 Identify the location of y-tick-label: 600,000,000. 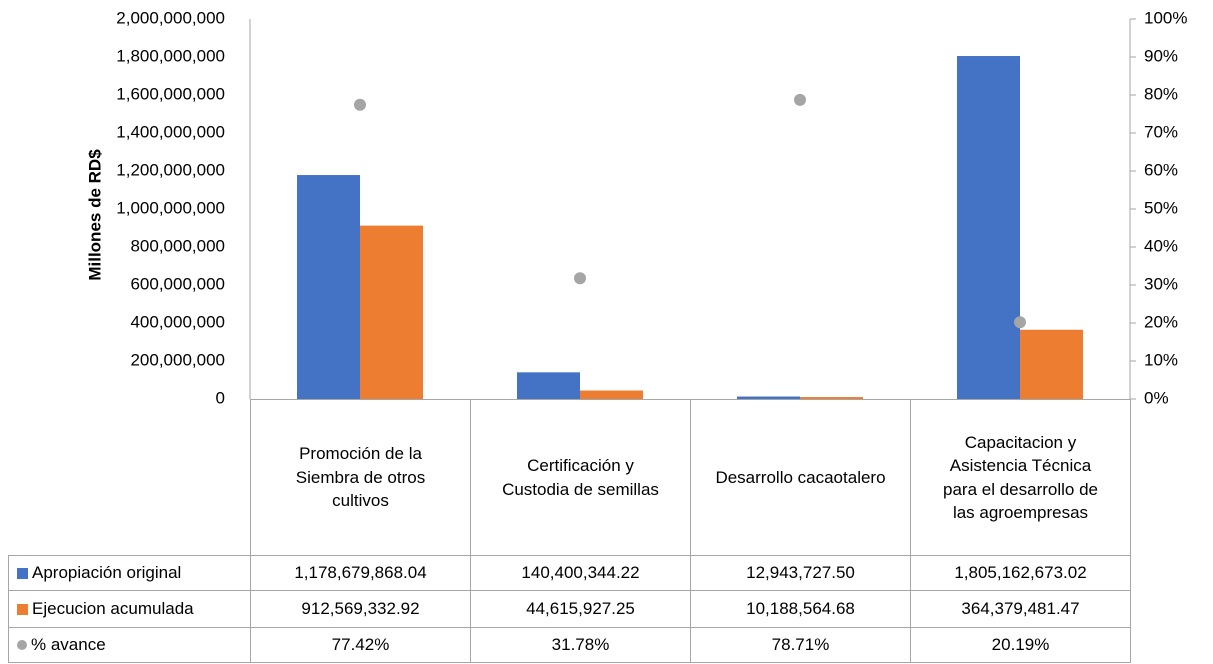
(177, 283).